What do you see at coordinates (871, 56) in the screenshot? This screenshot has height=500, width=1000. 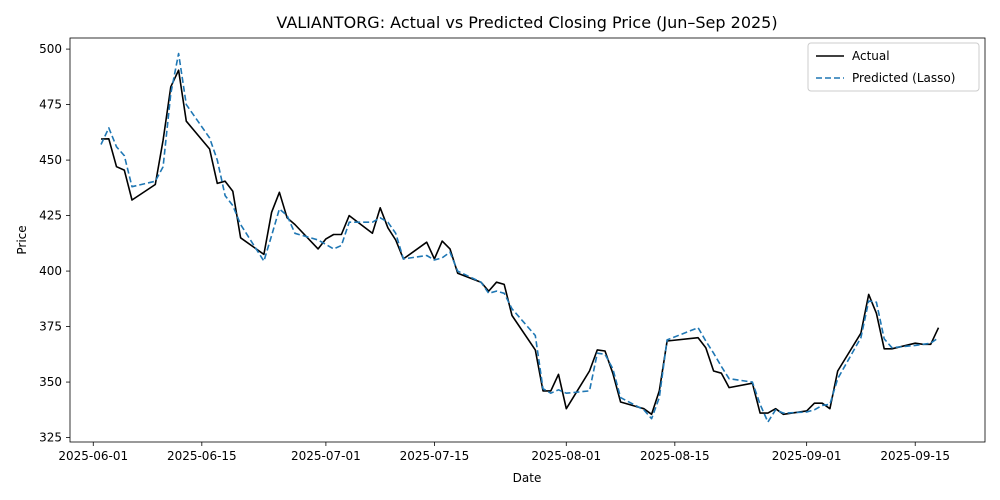 I see `legend-label-actual: Actual` at bounding box center [871, 56].